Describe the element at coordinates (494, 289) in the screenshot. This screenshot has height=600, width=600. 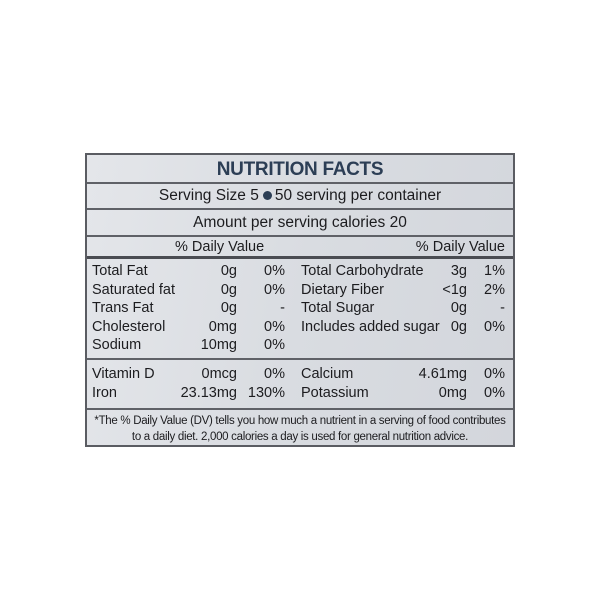
I see `nutrient-daily-value: 2%` at that location.